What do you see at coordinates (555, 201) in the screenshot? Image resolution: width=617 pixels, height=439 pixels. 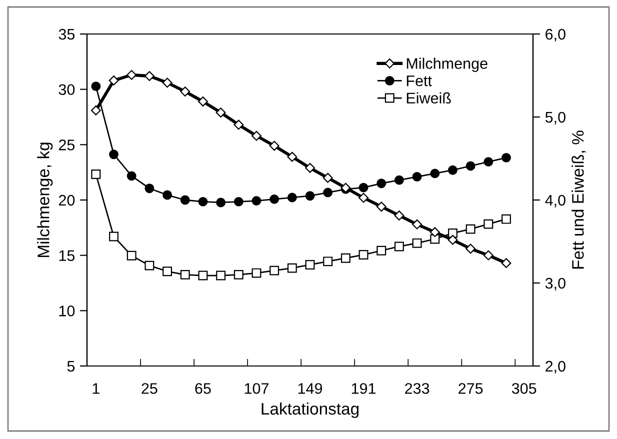 I see `y2-tick-label: 4,0` at bounding box center [555, 201].